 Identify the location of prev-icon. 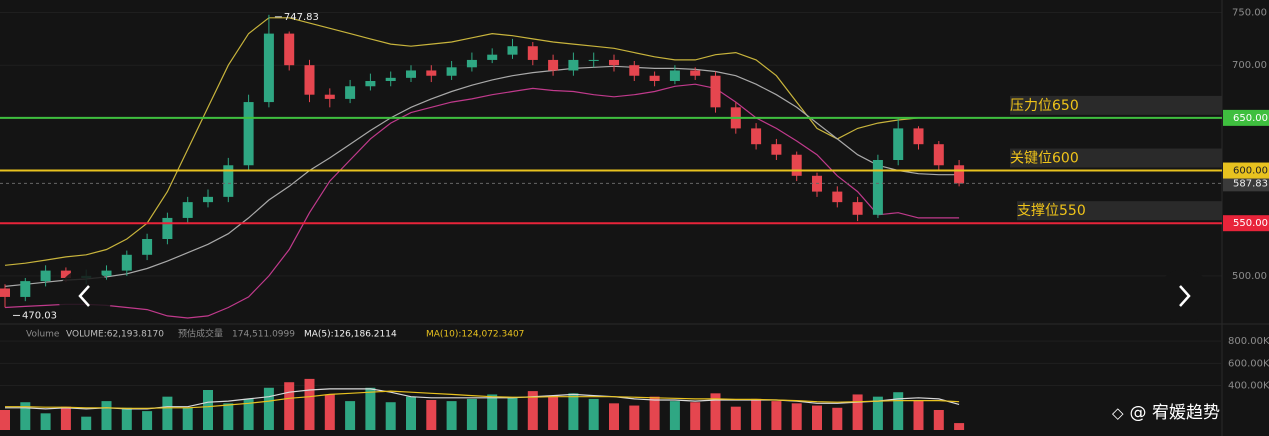
(84, 296).